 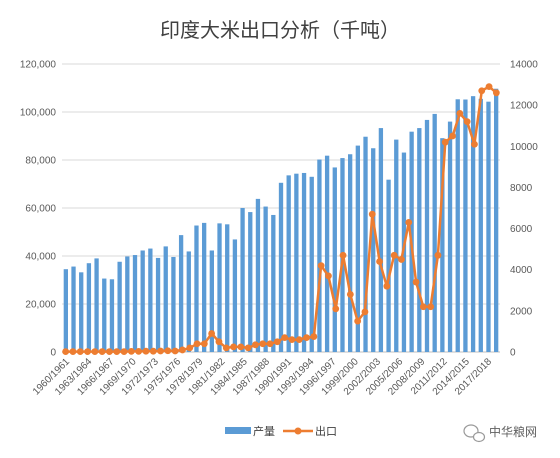 What do you see at coordinates (281, 431) in the screenshot?
I see `legend: 产量 出口` at bounding box center [281, 431].